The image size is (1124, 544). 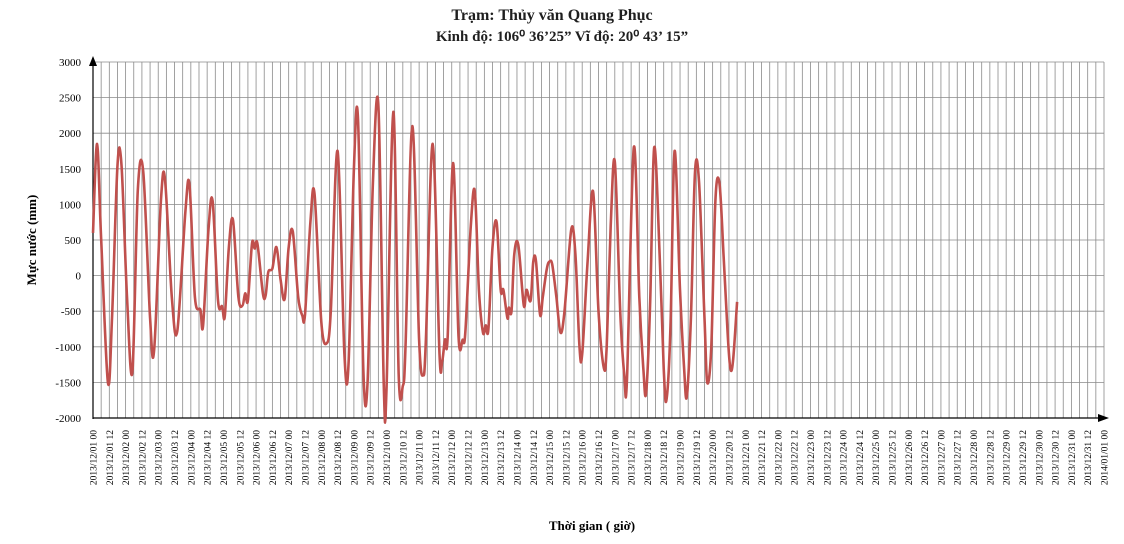 What do you see at coordinates (828, 457) in the screenshot?
I see `x-tick-label: 2013/12/23 12` at bounding box center [828, 457].